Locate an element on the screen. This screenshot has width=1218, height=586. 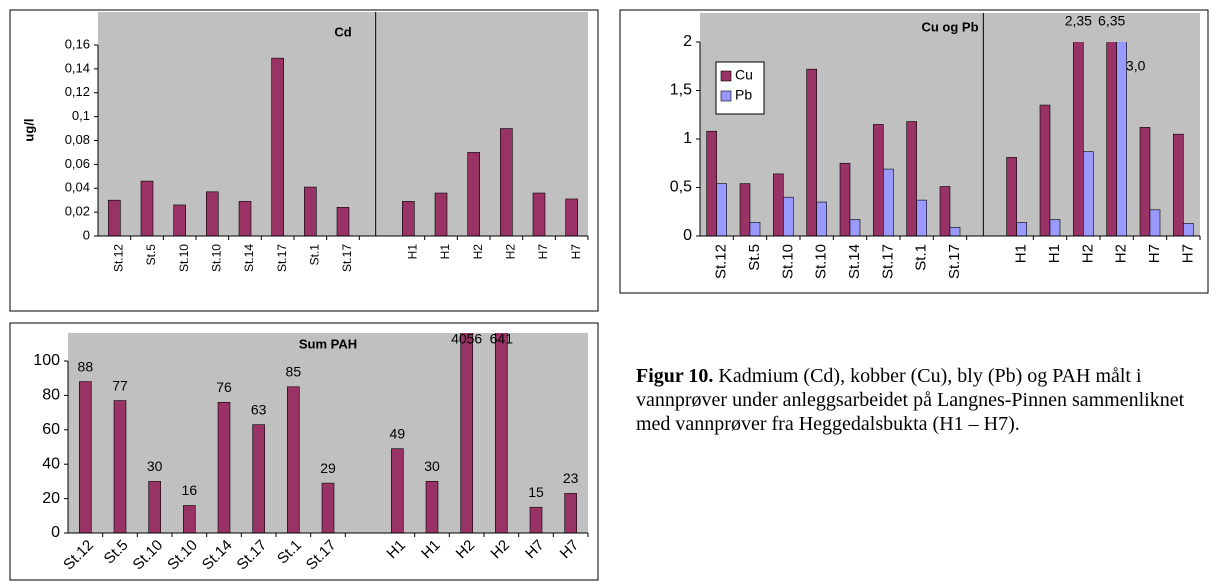
y-tick-label: 0,5 is located at coordinates (681, 187).